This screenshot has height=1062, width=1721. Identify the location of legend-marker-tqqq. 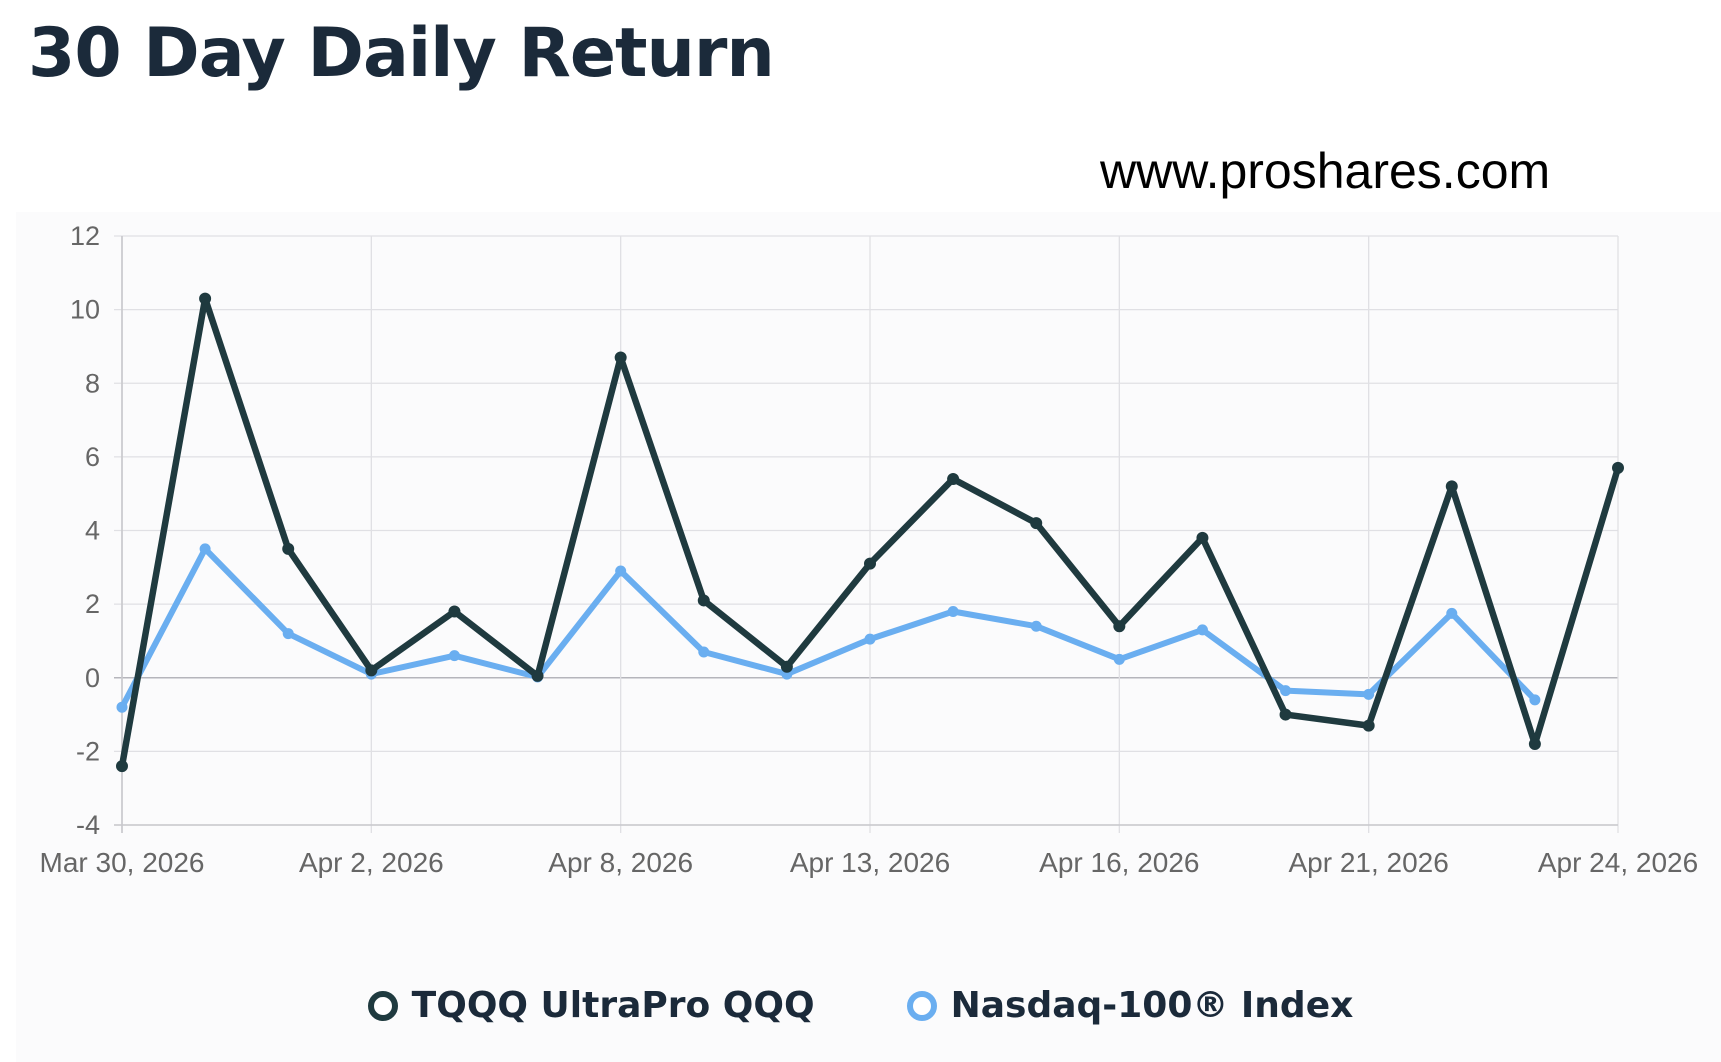
(382, 1005).